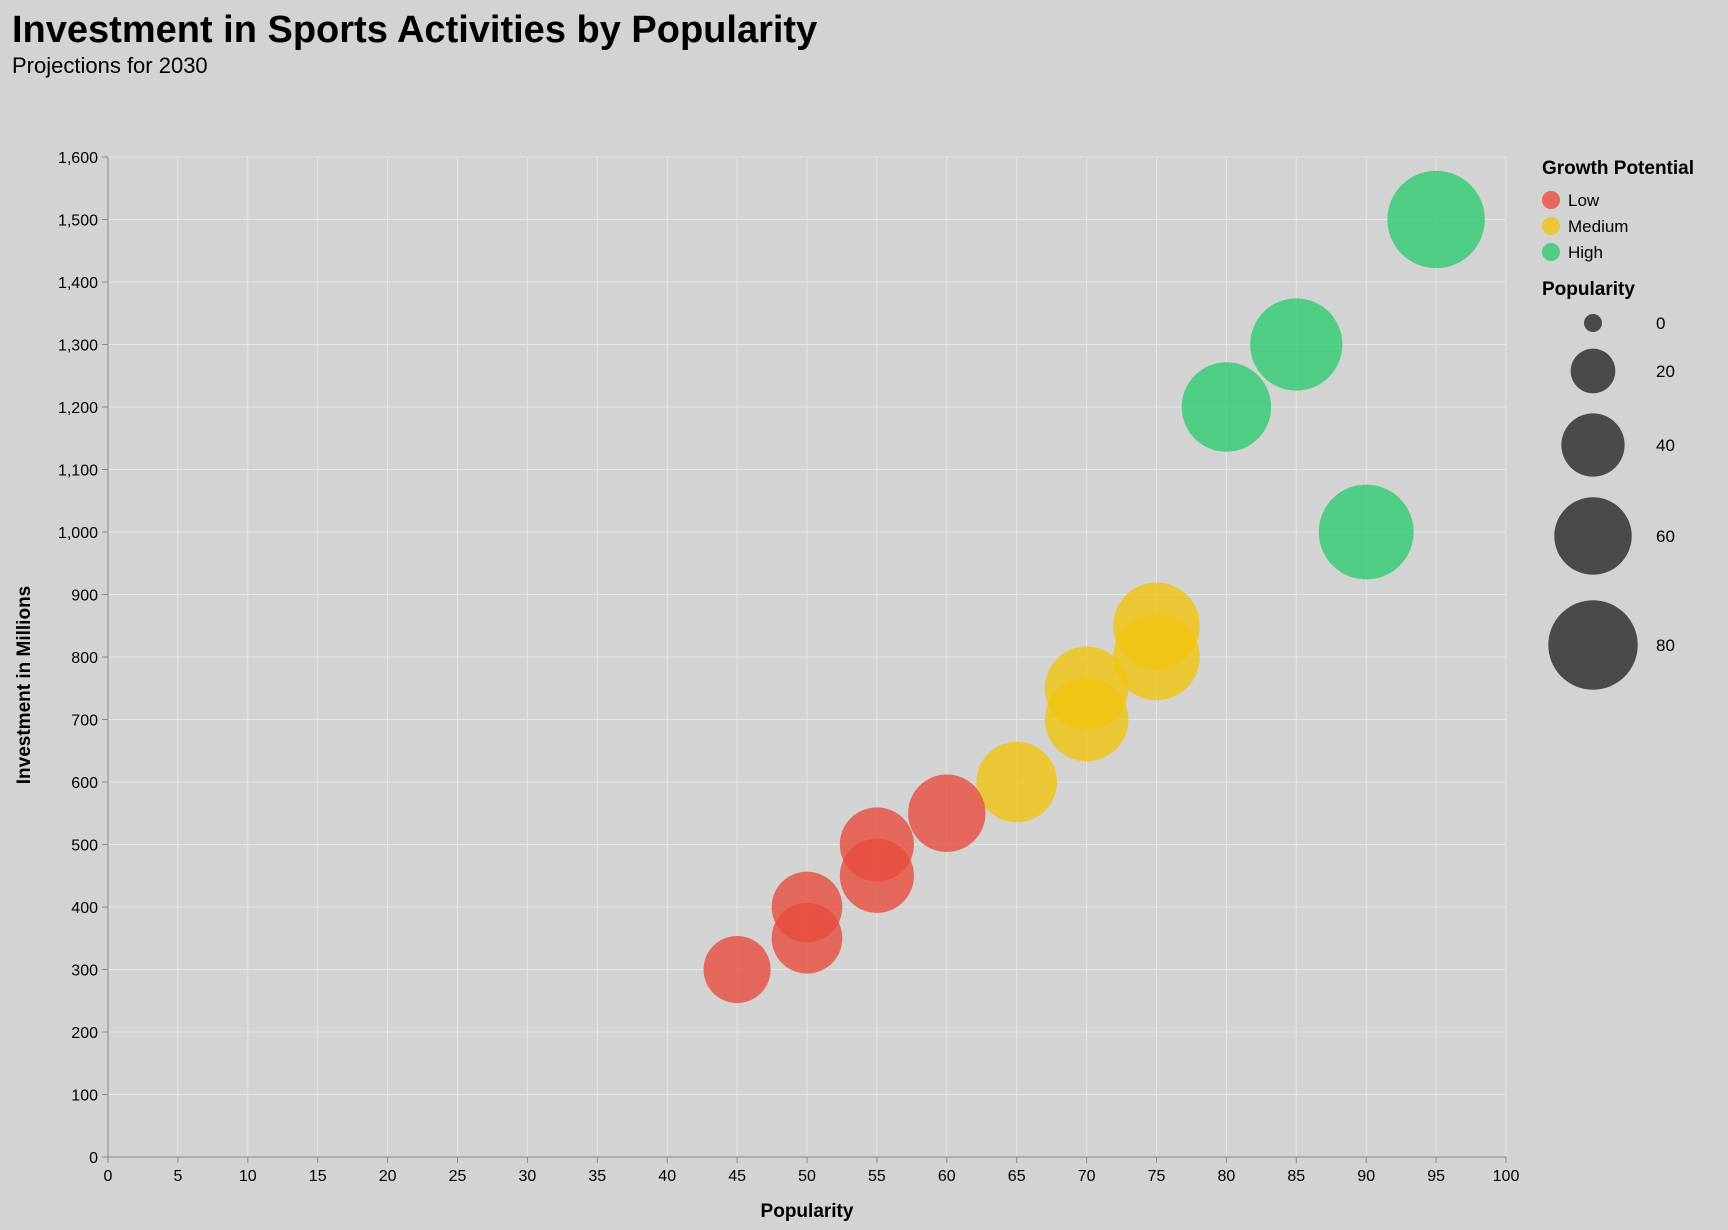 The width and height of the screenshot is (1728, 1230). I want to click on chart-subtitle: Projections for 2030, so click(110, 65).